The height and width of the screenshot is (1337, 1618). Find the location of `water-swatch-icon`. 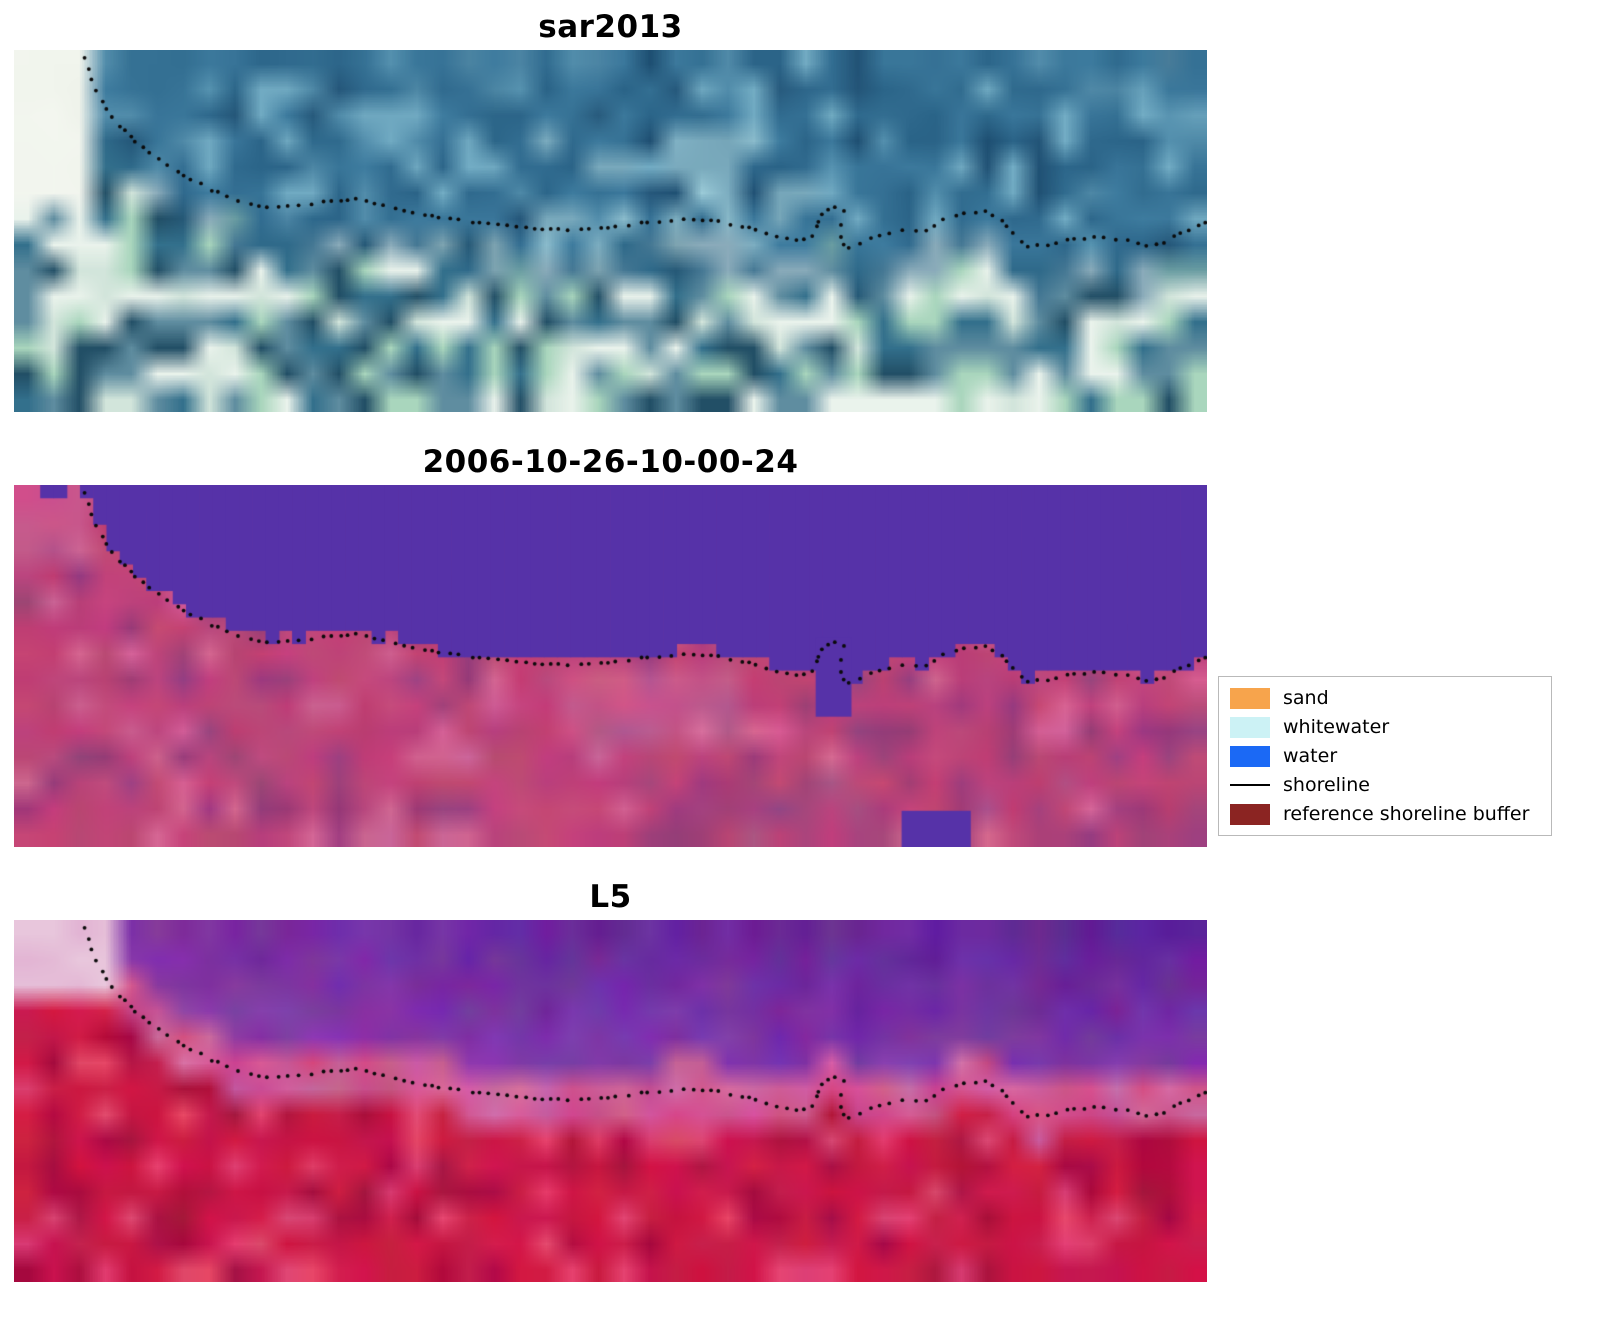

water-swatch-icon is located at coordinates (1250, 756).